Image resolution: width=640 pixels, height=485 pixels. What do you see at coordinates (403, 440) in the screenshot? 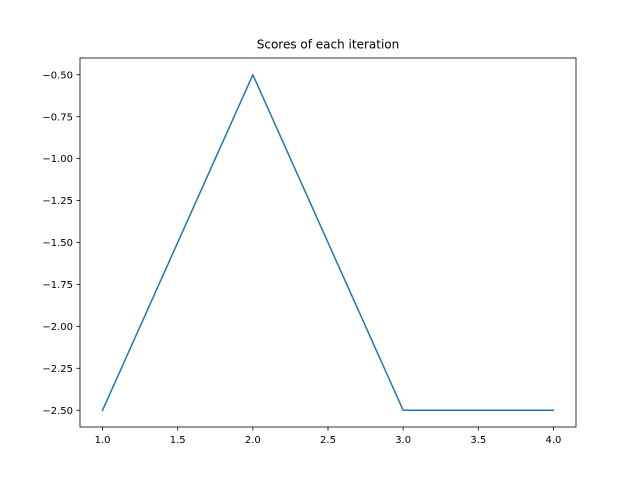
I see `x-tick-label: 3.0` at bounding box center [403, 440].